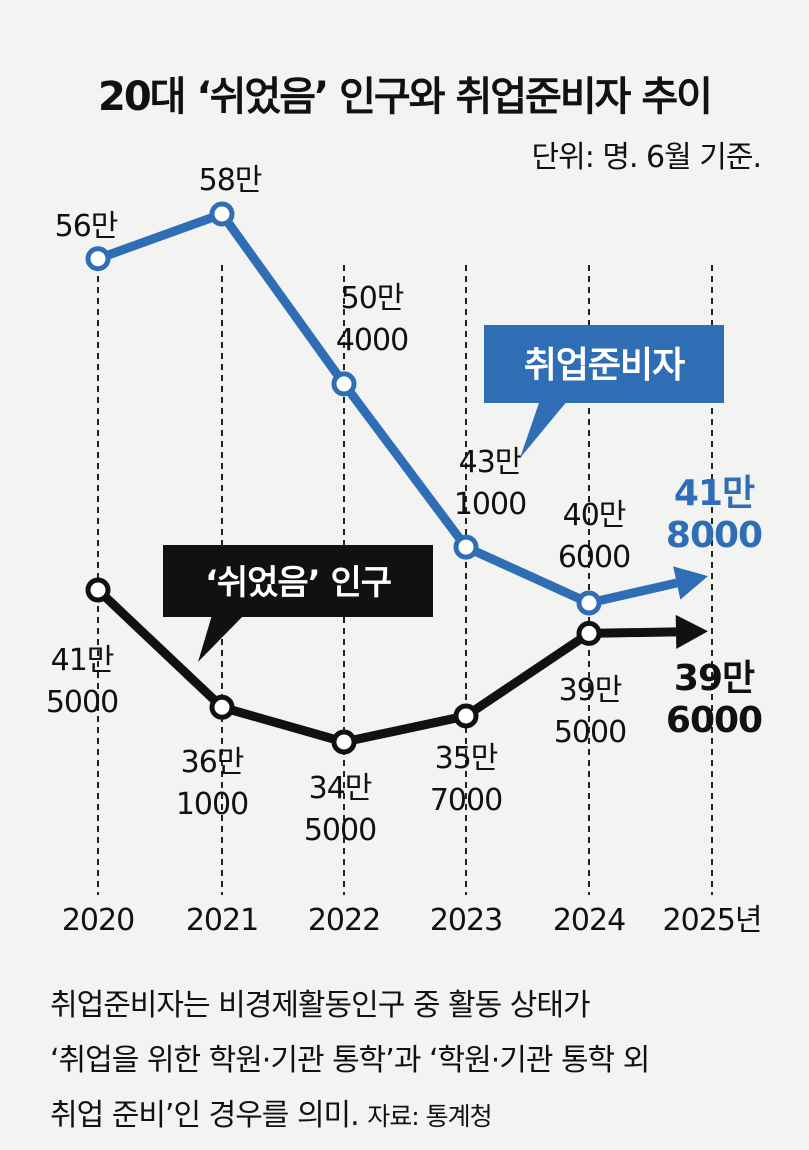  I want to click on data-label: 56만, so click(86, 226).